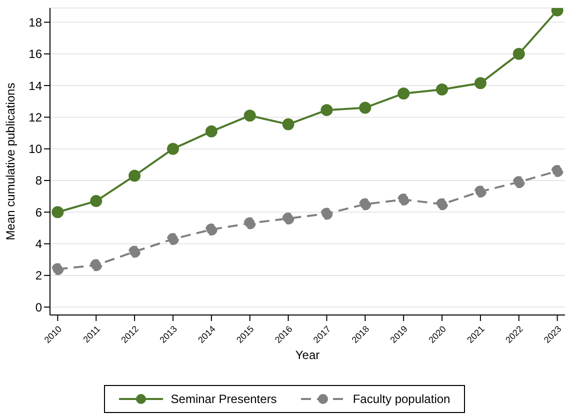 The width and height of the screenshot is (571, 417). I want to click on y-tick-label: 0, so click(38, 307).